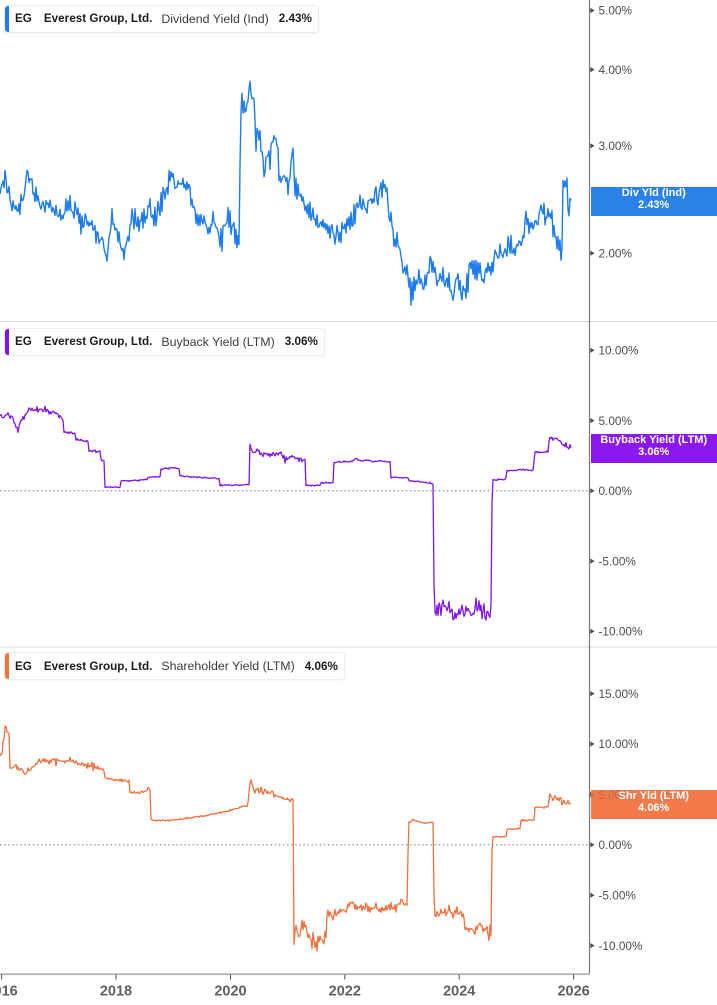 The height and width of the screenshot is (1005, 717). What do you see at coordinates (619, 694) in the screenshot?
I see `svg-text: 15.00%` at bounding box center [619, 694].